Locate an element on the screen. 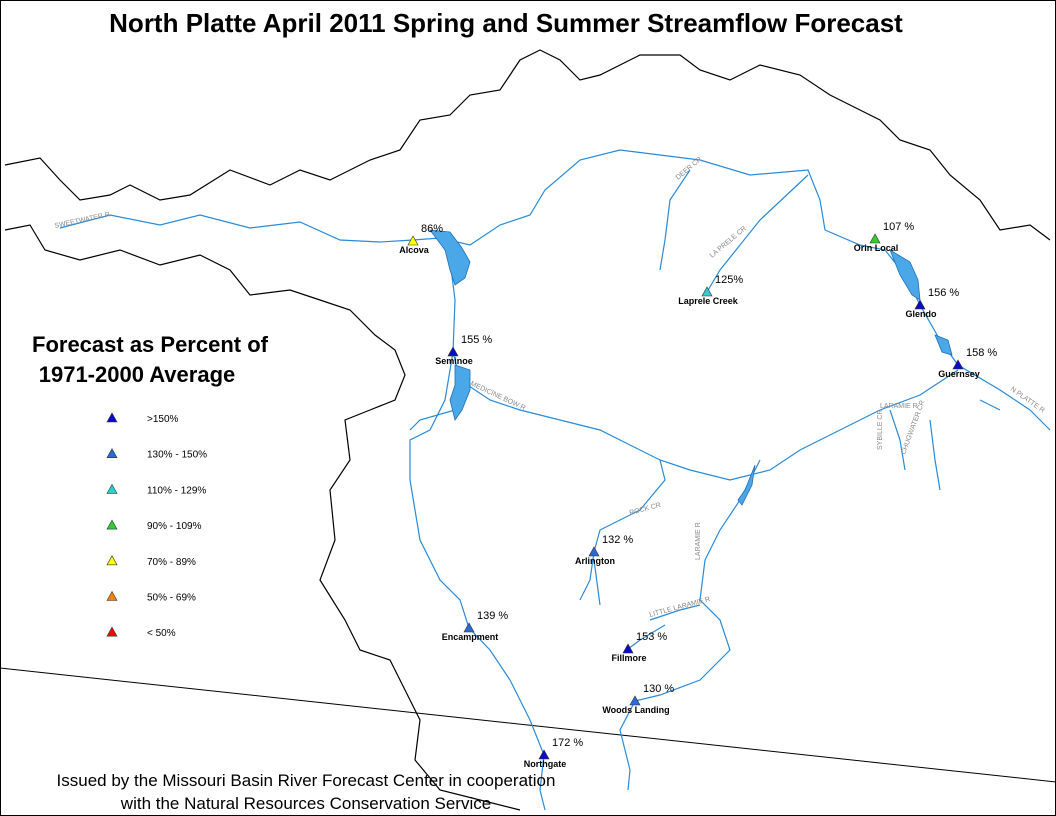  station-forecast: 172 % is located at coordinates (567, 743).